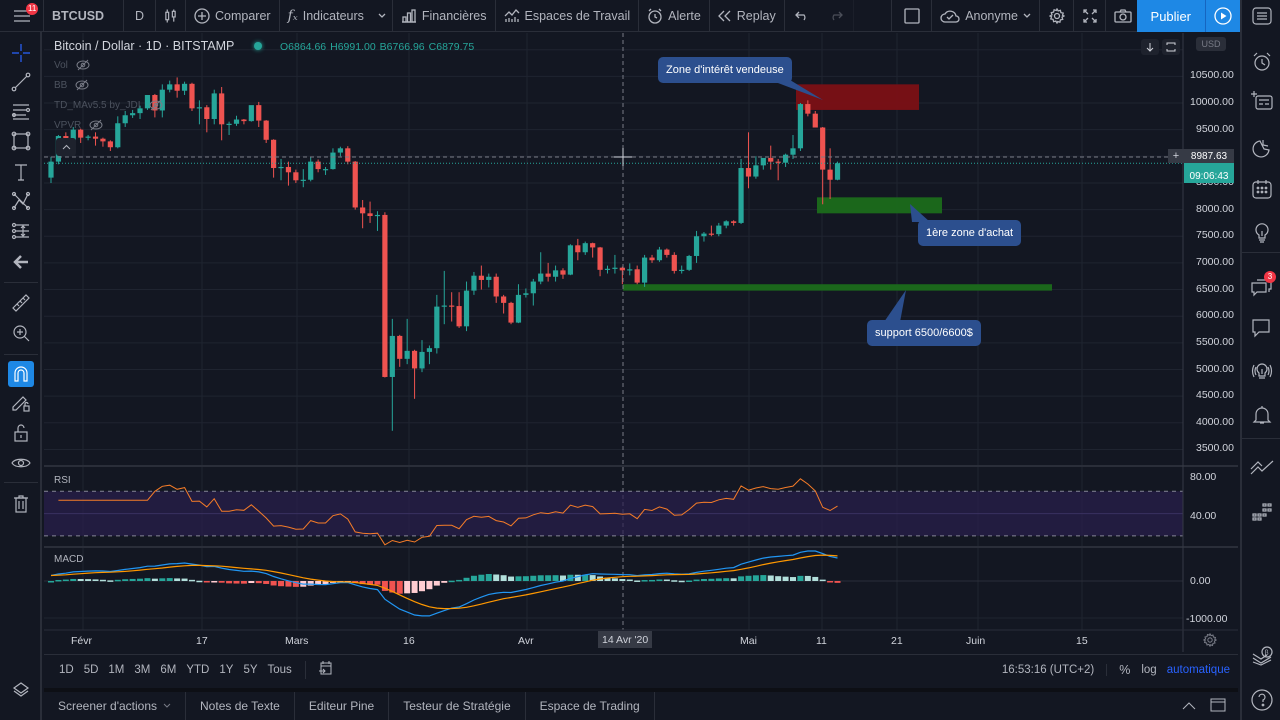  Describe the element at coordinates (1262, 328) in the screenshot. I see `private-chats-button` at that location.